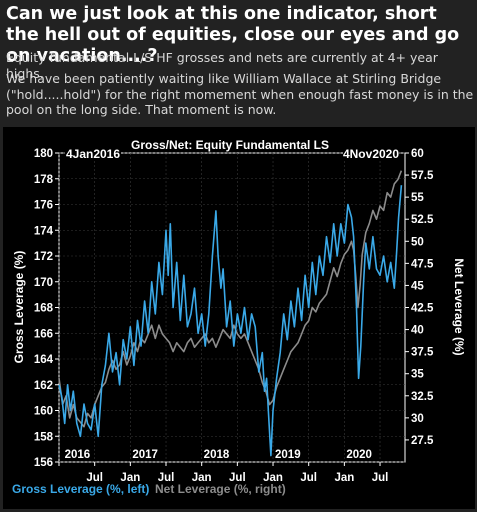 The image size is (477, 512). Describe the element at coordinates (417, 286) in the screenshot. I see `y2-tick-label: 45` at that location.